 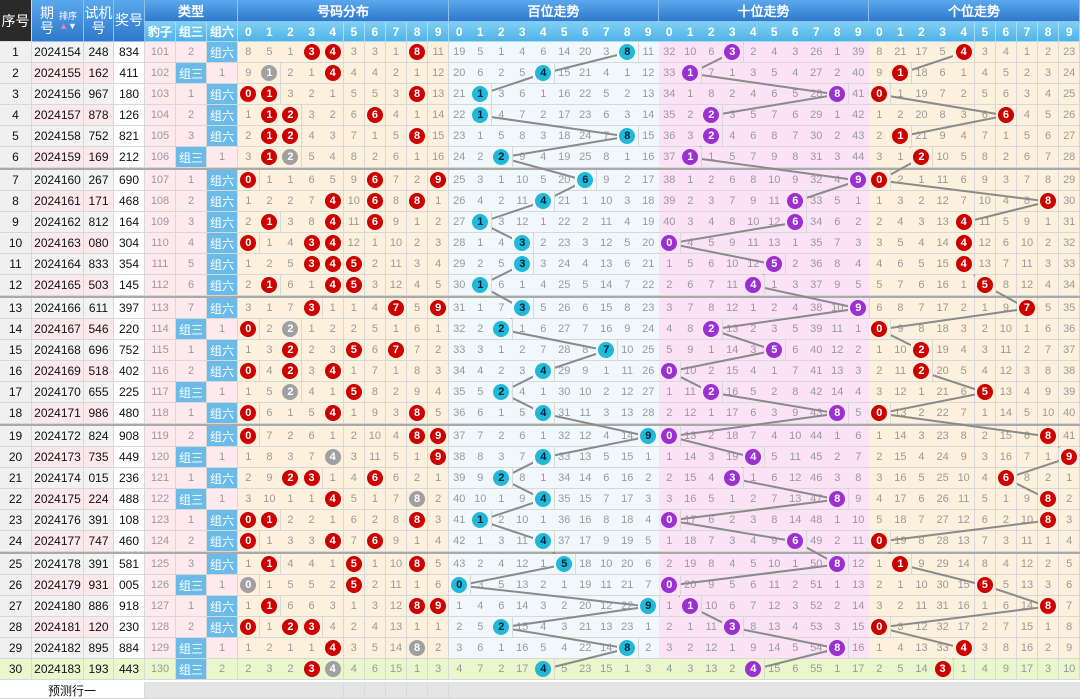 What do you see at coordinates (607, 606) in the screenshot?
I see `hundreds-cell: 12` at bounding box center [607, 606].